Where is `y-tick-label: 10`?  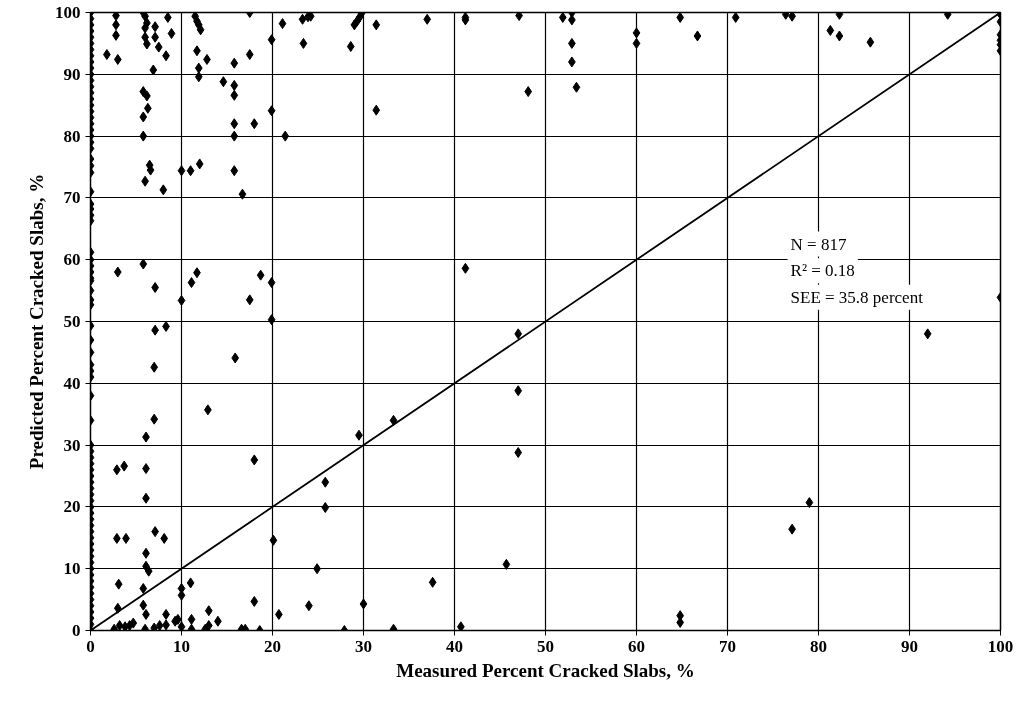
y-tick-label: 10 is located at coordinates (72, 569).